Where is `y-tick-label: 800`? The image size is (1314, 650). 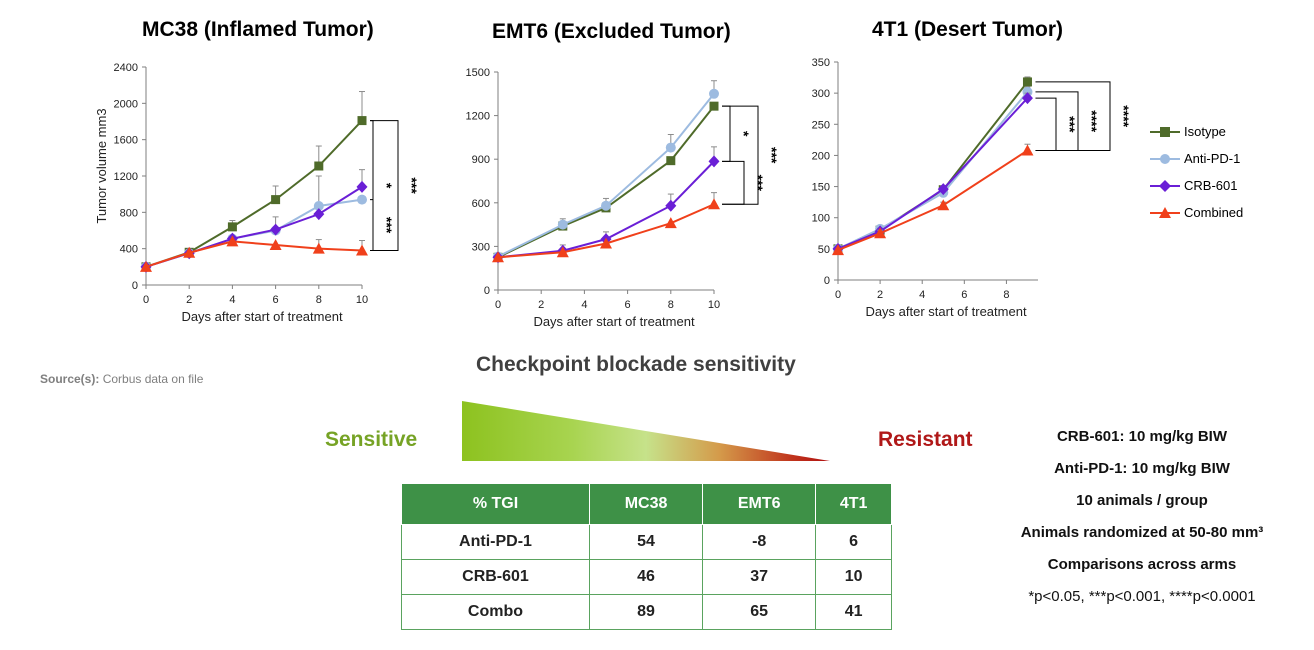
y-tick-label: 800 is located at coordinates (129, 213).